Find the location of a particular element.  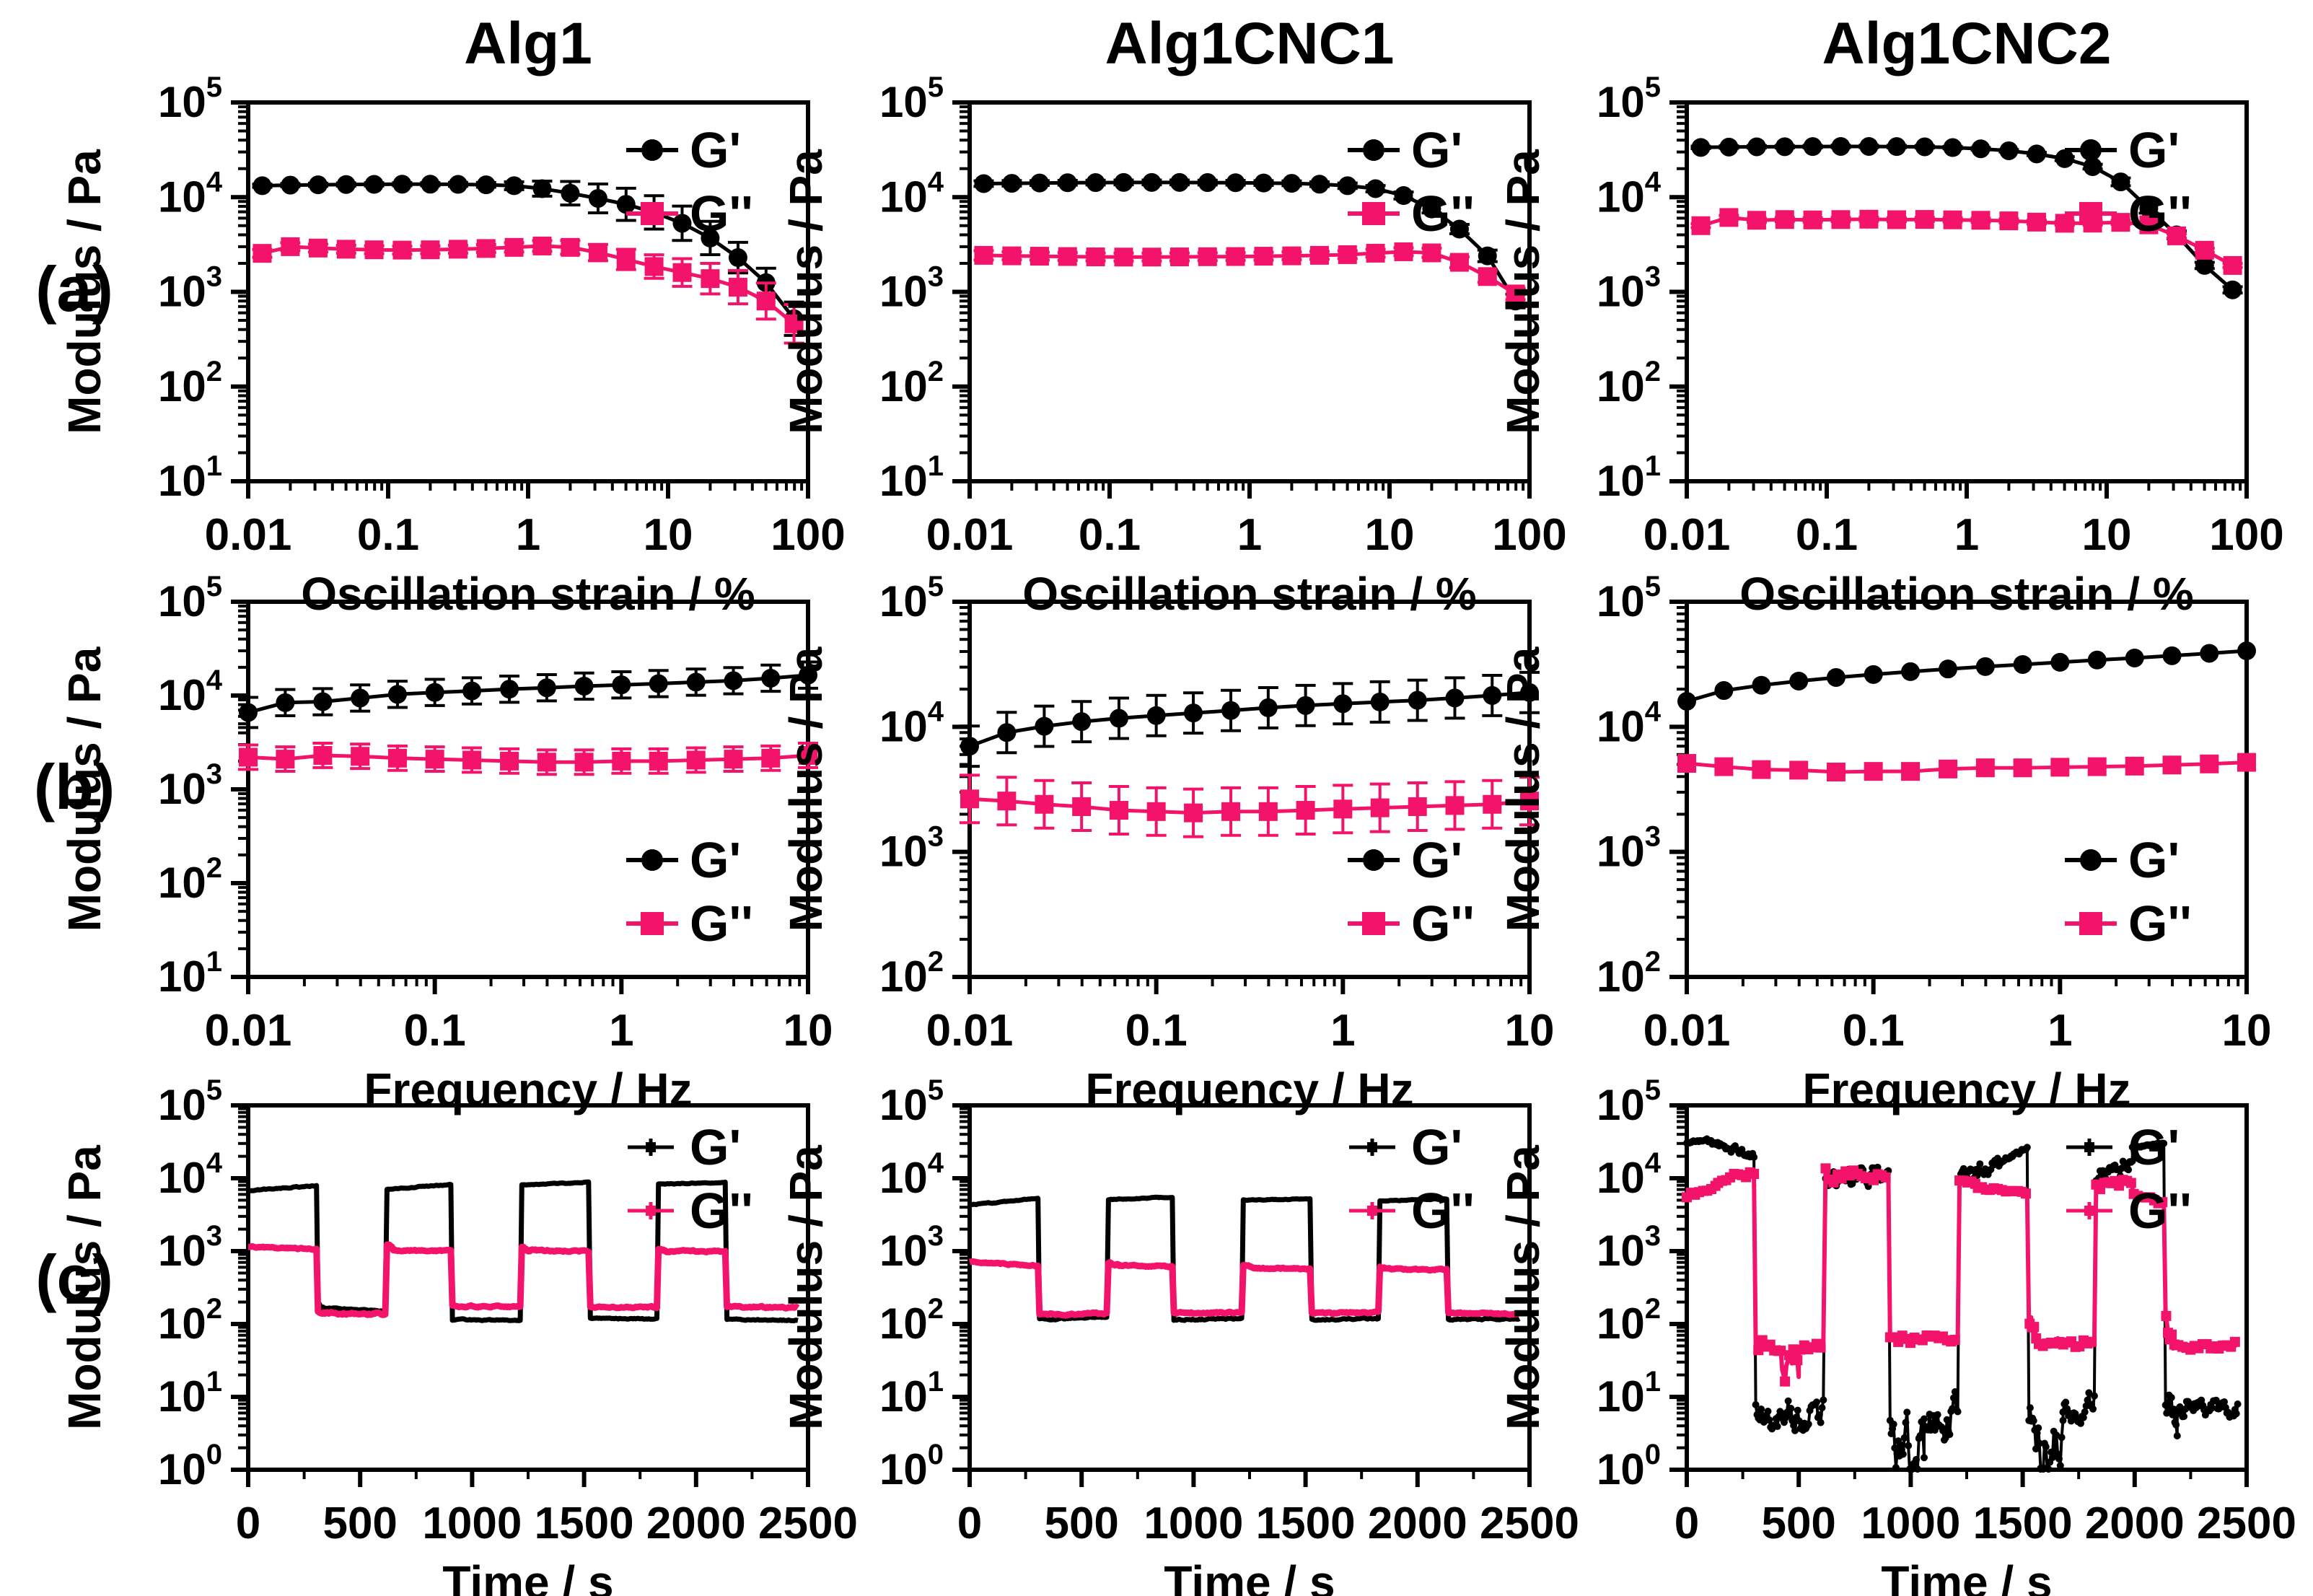

x-tick-label: 500 is located at coordinates (1798, 1523).